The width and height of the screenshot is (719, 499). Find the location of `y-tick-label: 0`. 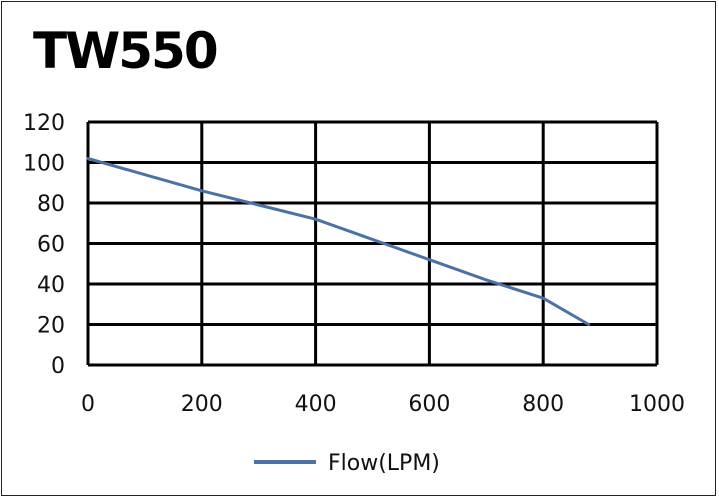

y-tick-label: 0 is located at coordinates (58, 366).